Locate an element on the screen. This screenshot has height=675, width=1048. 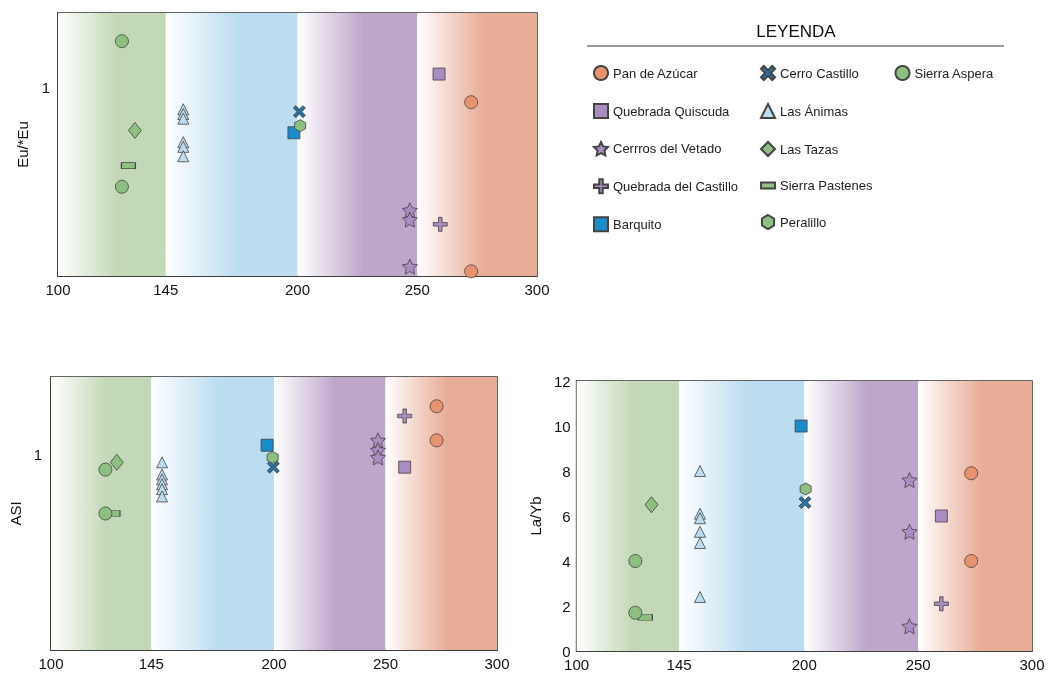
y-tick-label: 2 is located at coordinates (566, 606).